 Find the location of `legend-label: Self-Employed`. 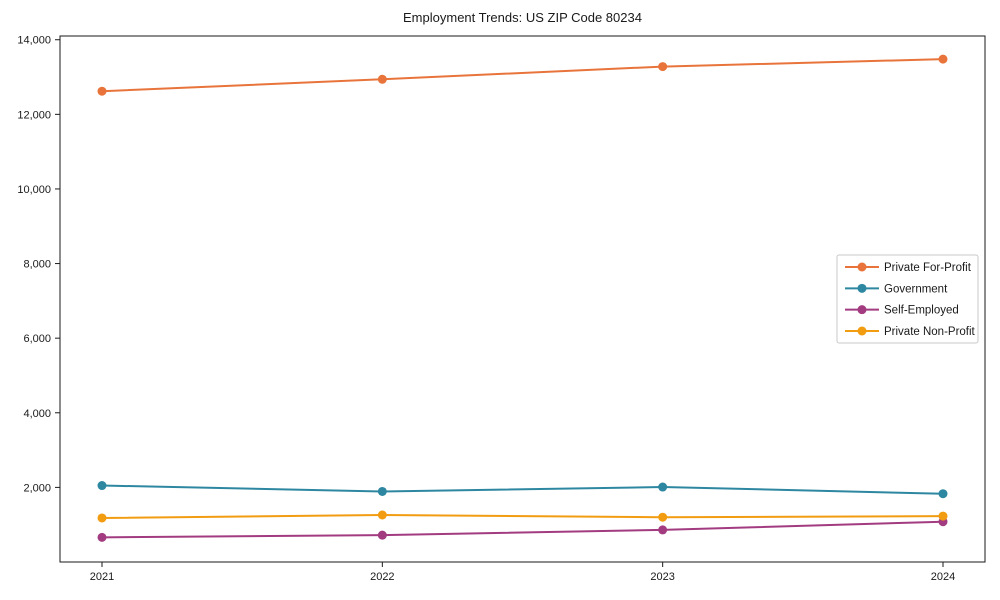

legend-label: Self-Employed is located at coordinates (921, 311).